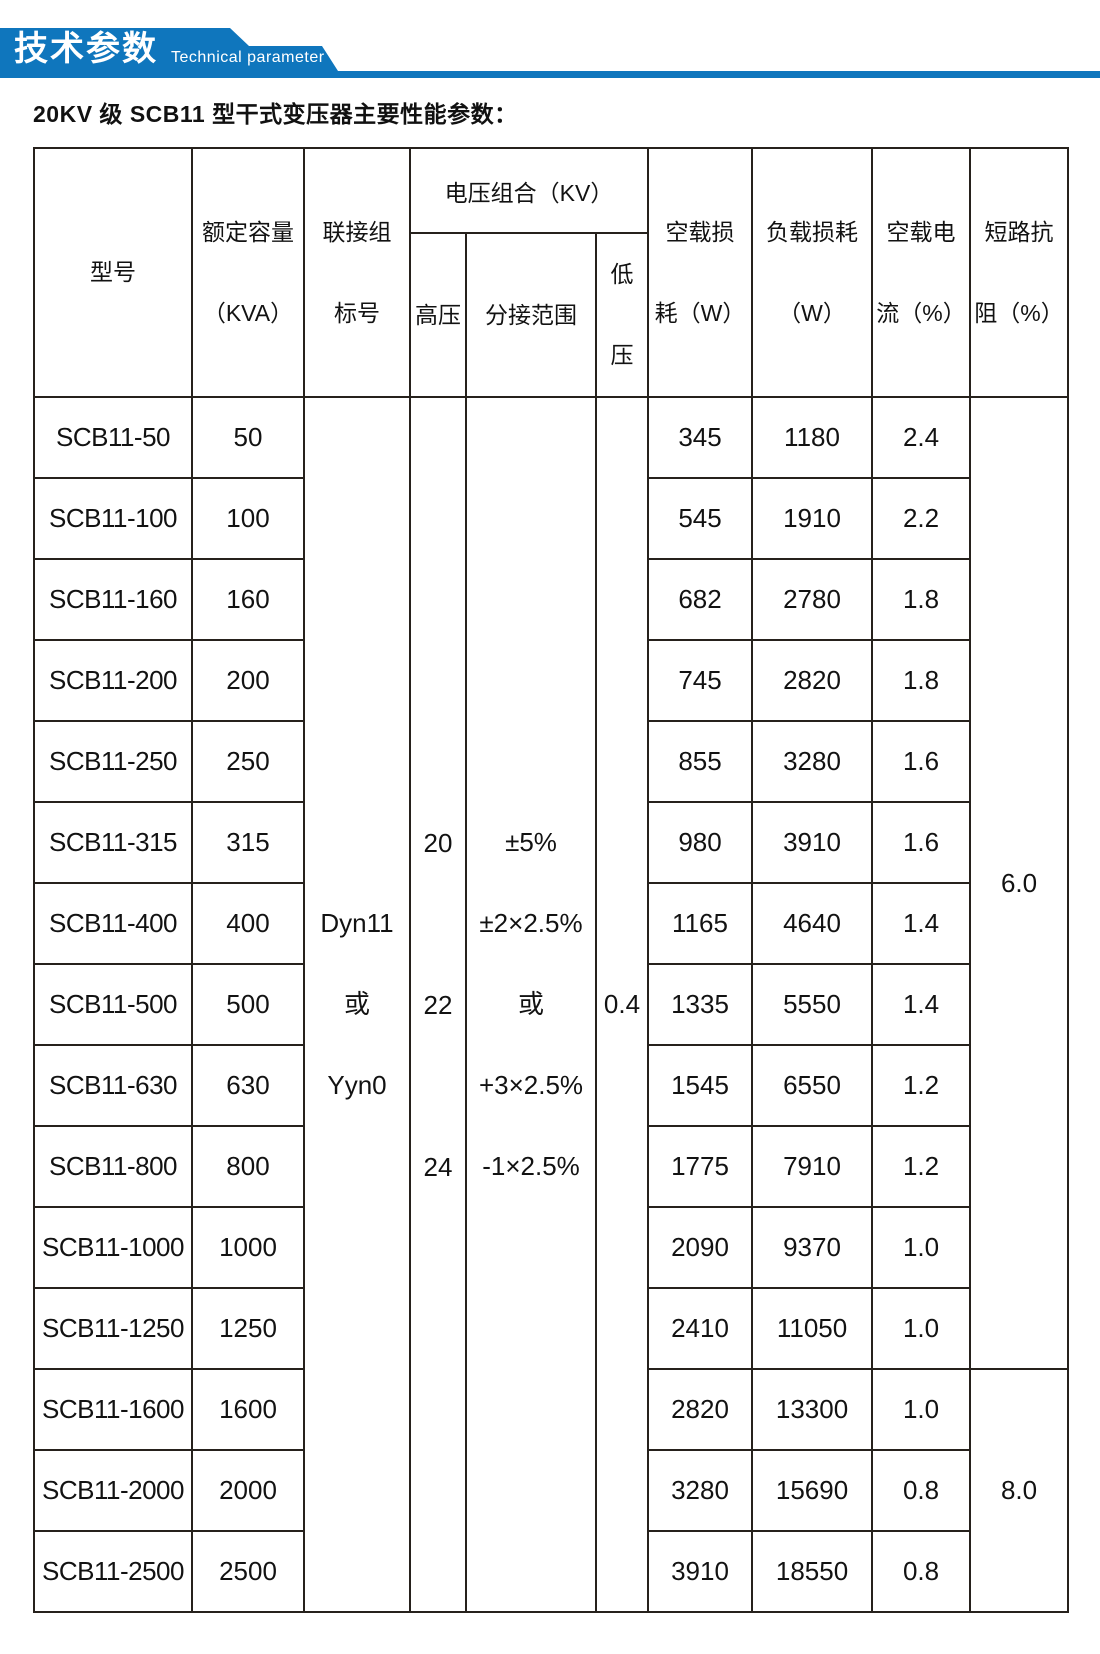 This screenshot has height=1654, width=1100. I want to click on capacity-cell: 630, so click(248, 1085).